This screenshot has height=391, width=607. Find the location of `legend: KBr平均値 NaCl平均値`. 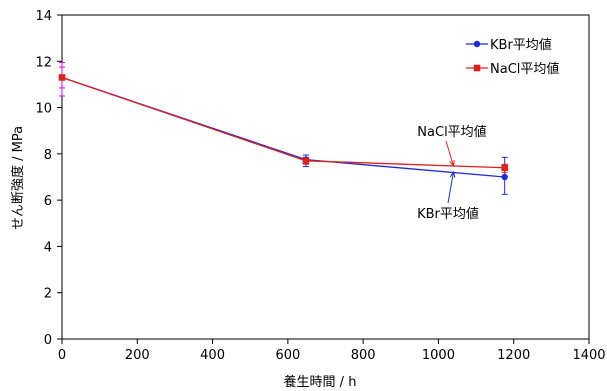

legend: KBr平均値 NaCl平均値 is located at coordinates (512, 57).